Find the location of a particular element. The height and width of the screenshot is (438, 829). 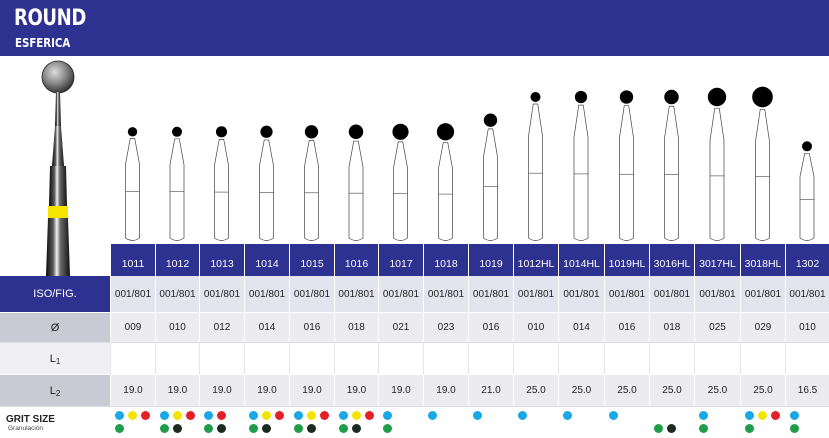

l2-label-main: L is located at coordinates (52, 390).